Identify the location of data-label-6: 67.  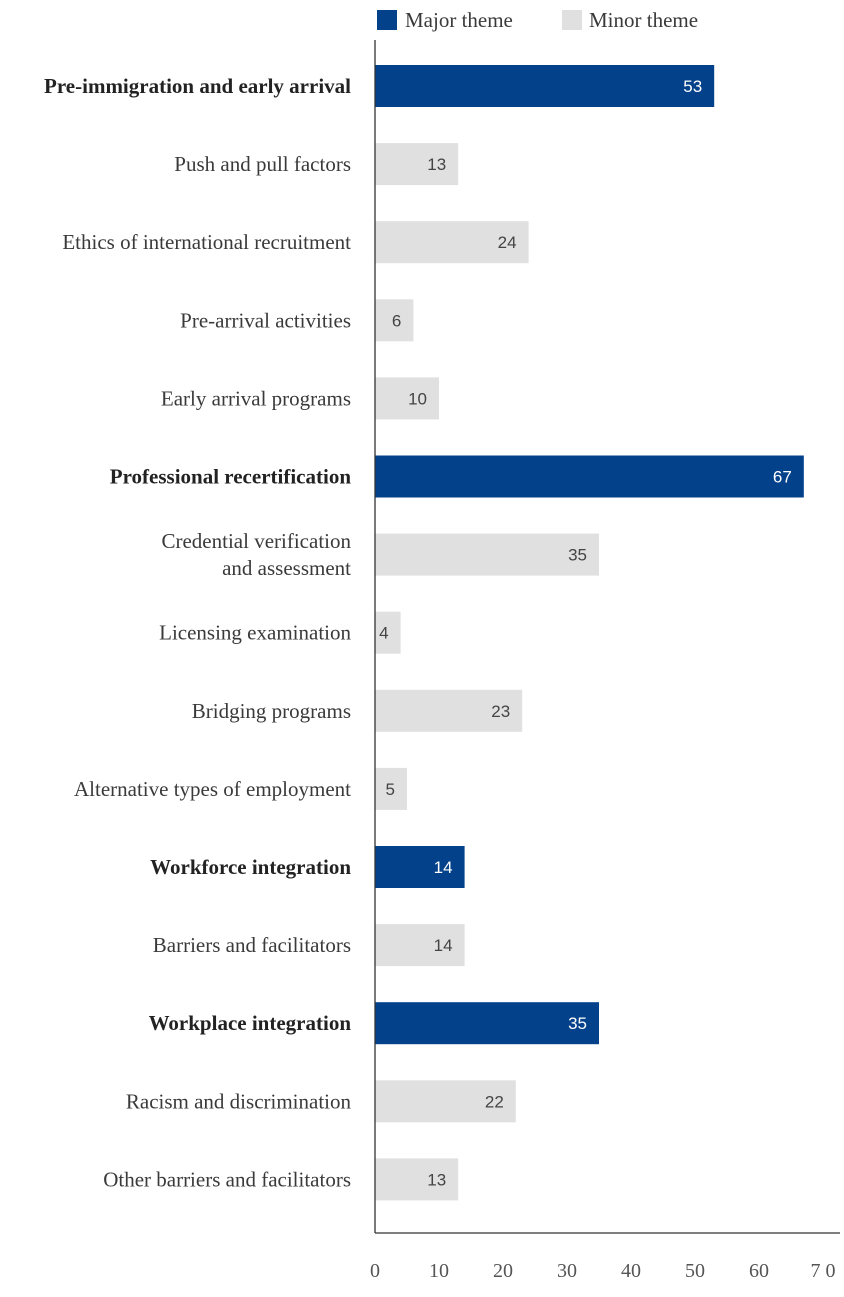
(782, 477).